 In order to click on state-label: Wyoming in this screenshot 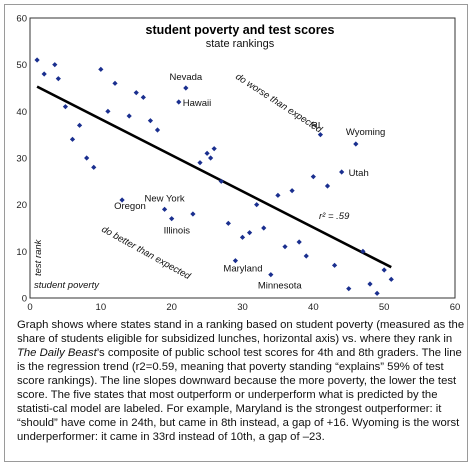, I will do `click(366, 132)`.